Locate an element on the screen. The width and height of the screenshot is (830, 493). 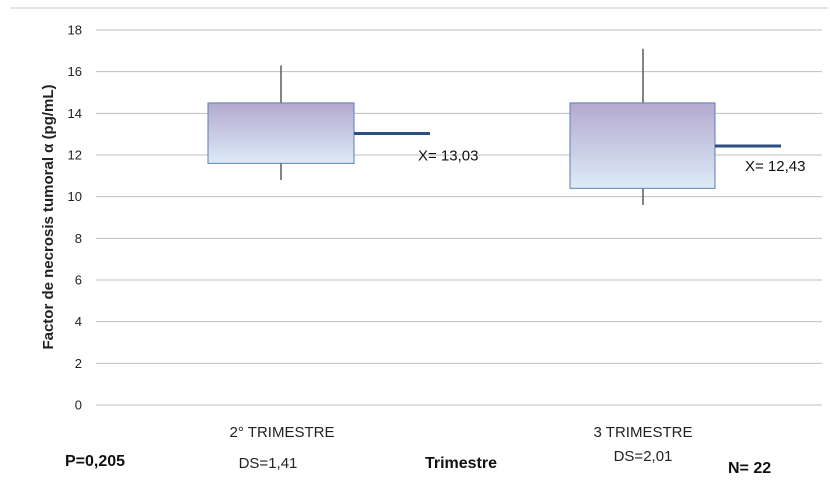
y-tick-label: 8 is located at coordinates (78, 238).